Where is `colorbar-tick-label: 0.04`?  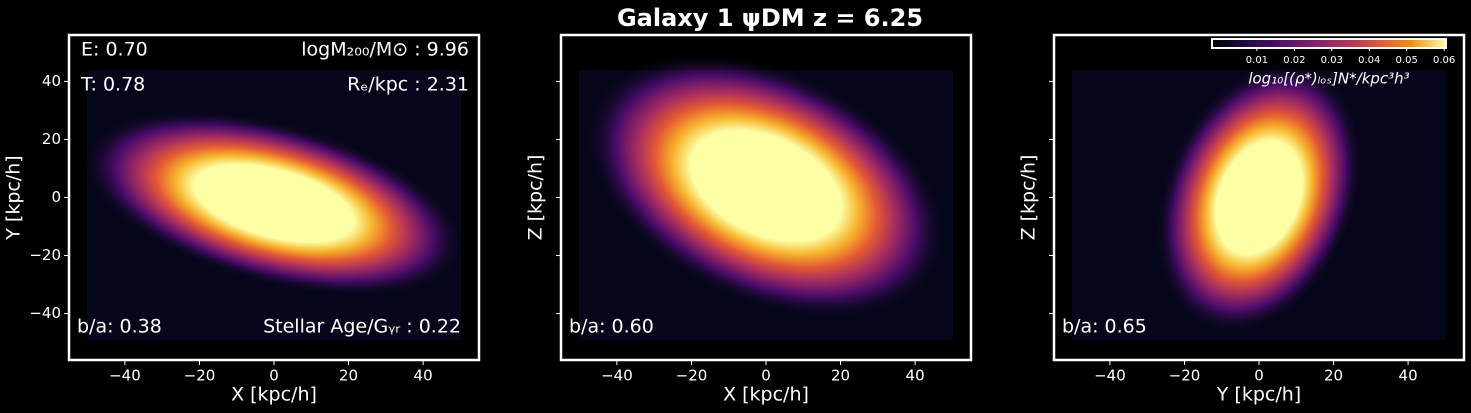
colorbar-tick-label: 0.04 is located at coordinates (1369, 60).